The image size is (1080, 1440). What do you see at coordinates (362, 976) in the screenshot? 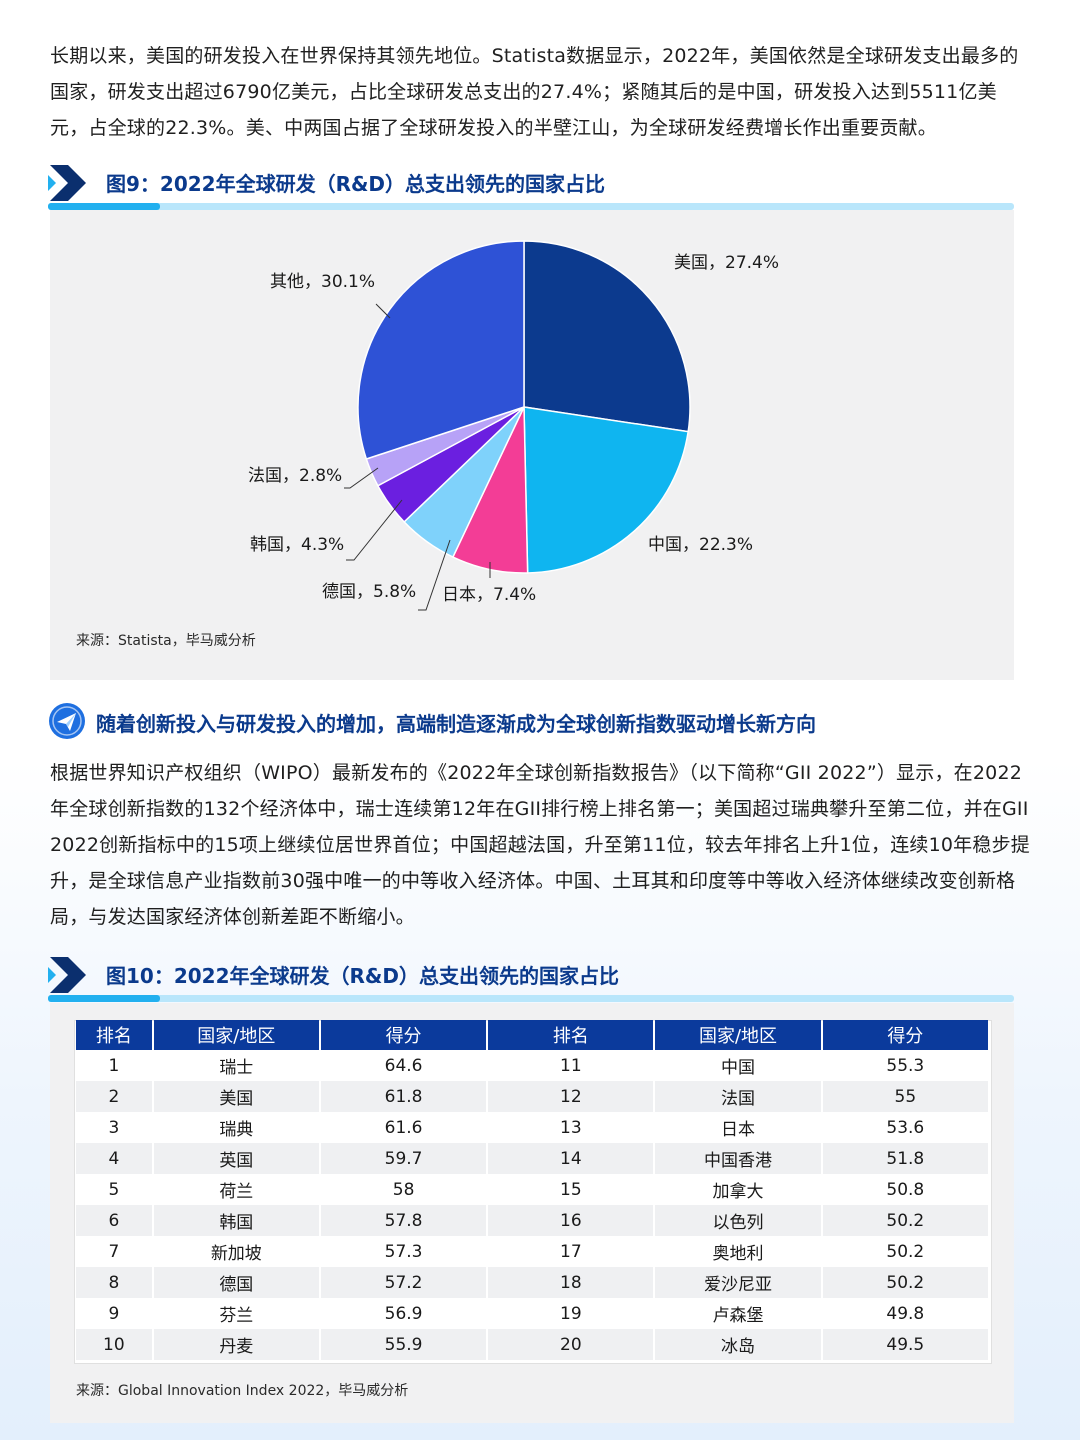
I see `figure10-title: 图10：2022年全球研发（R&D）总支出领先的国家占比` at bounding box center [362, 976].